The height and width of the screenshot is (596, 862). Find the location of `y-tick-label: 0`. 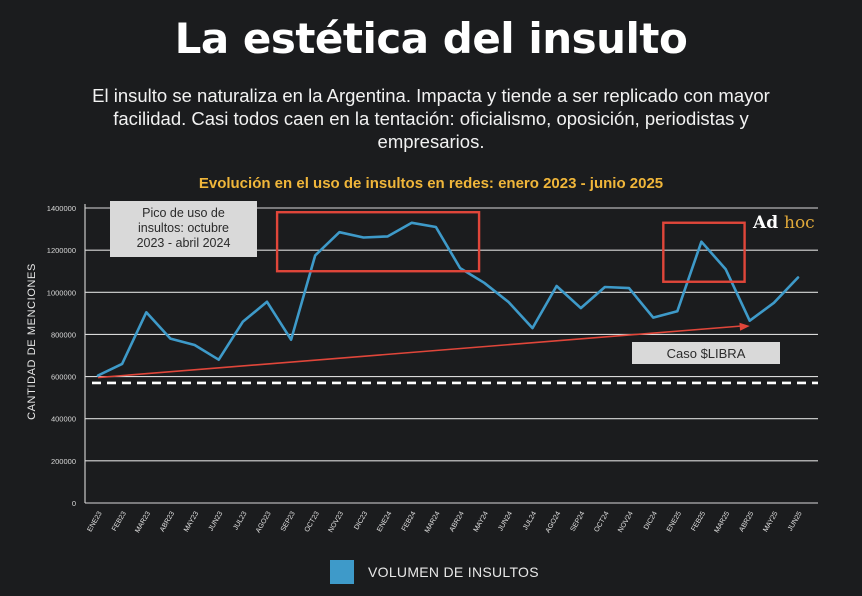

y-tick-label: 0 is located at coordinates (74, 503).